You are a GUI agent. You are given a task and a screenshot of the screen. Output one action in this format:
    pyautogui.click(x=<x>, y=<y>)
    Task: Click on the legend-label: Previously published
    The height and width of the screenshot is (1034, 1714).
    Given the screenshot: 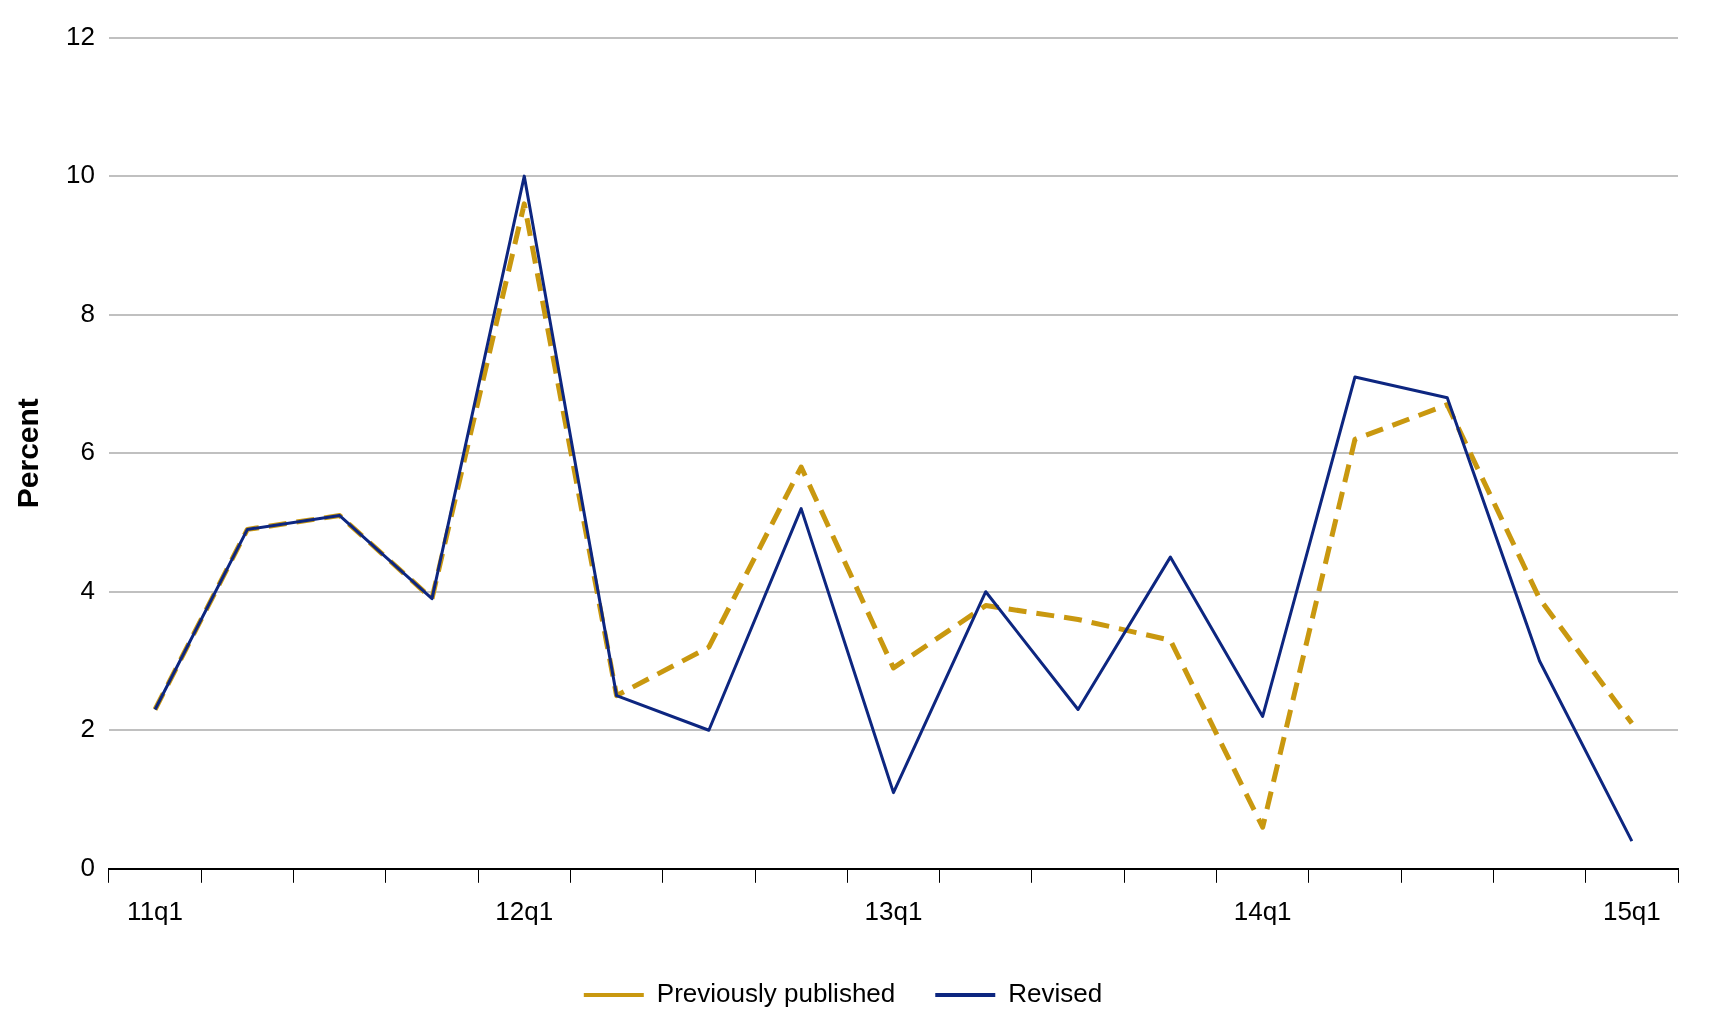 What is the action you would take?
    pyautogui.click(x=776, y=993)
    